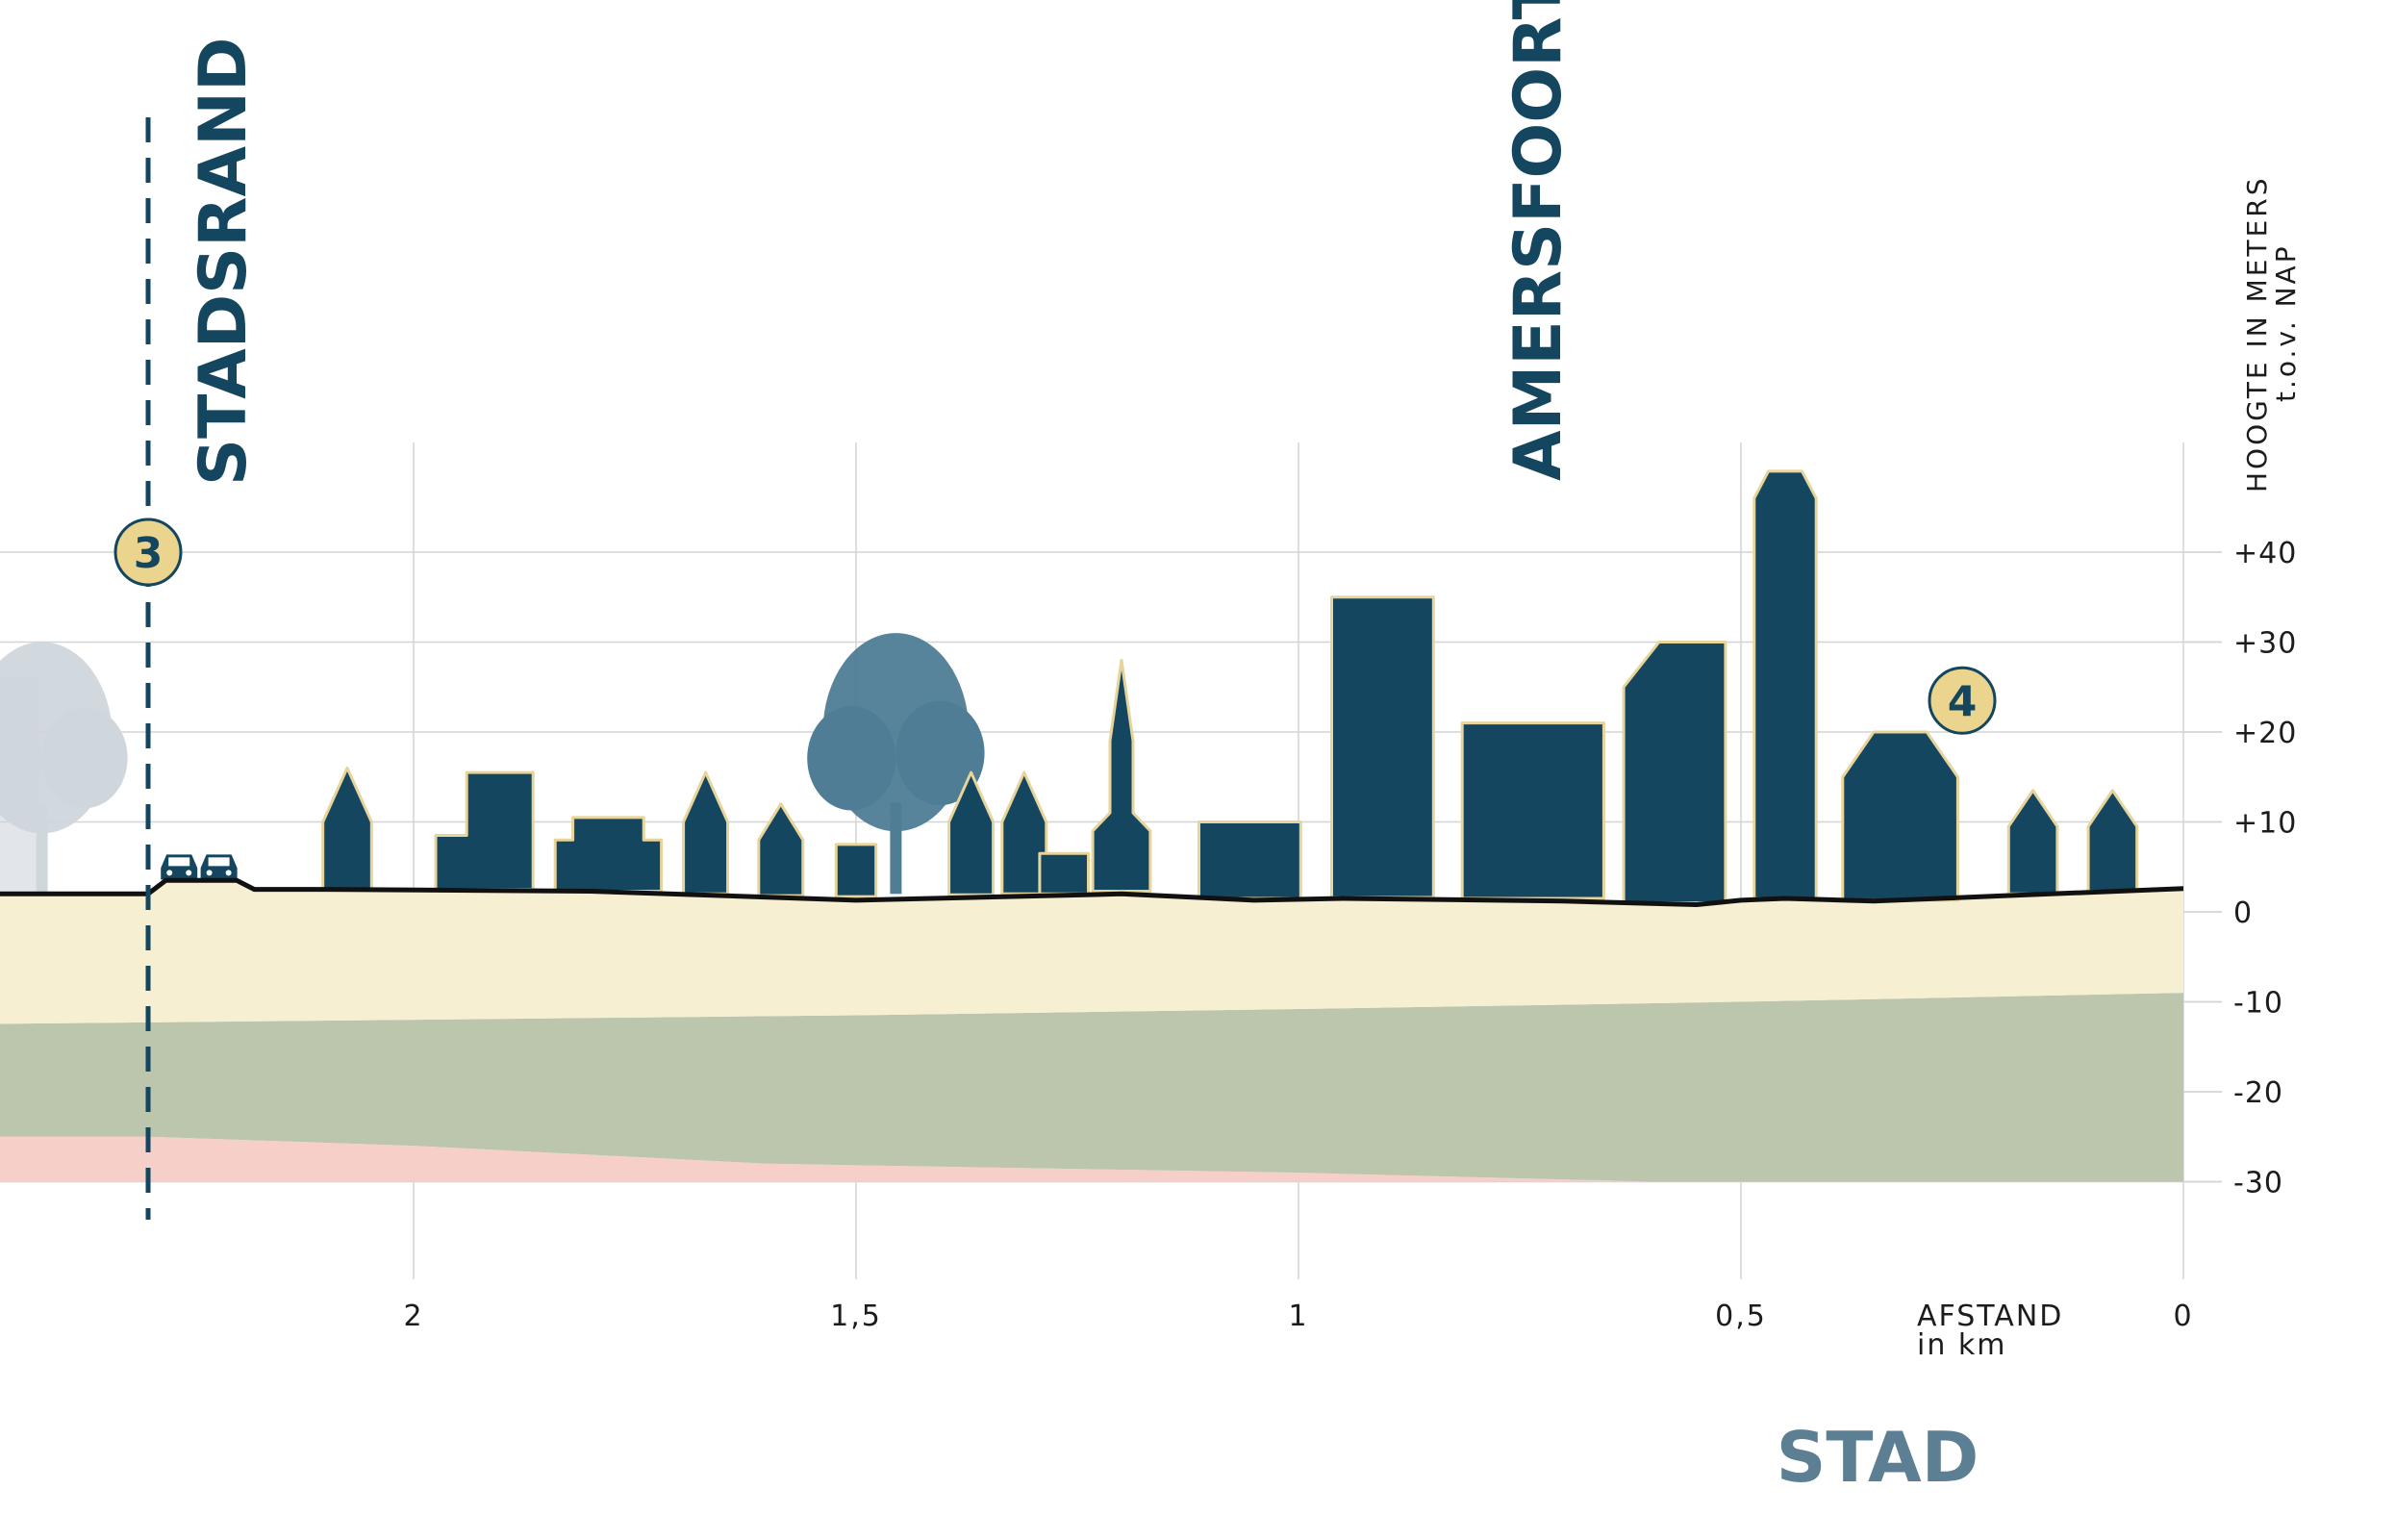 This screenshot has height=1540, width=2395. What do you see at coordinates (413, 1316) in the screenshot?
I see `x-tick-label: 2` at bounding box center [413, 1316].